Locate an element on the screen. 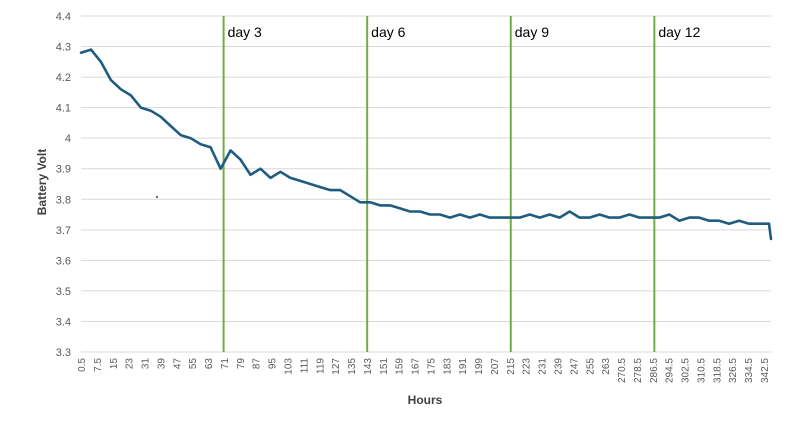  y-tick-label: 4.4 is located at coordinates (63, 17).